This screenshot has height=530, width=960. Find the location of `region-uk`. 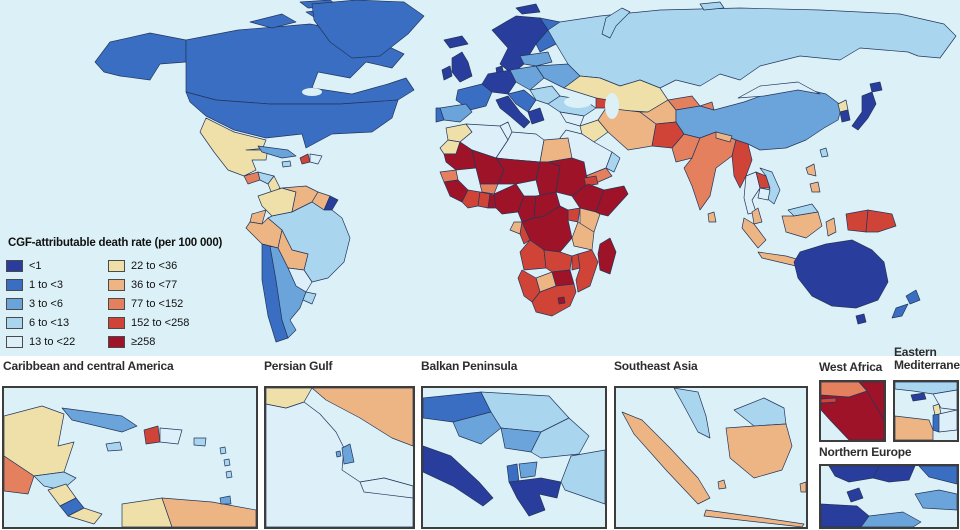

region-uk is located at coordinates (462, 67).